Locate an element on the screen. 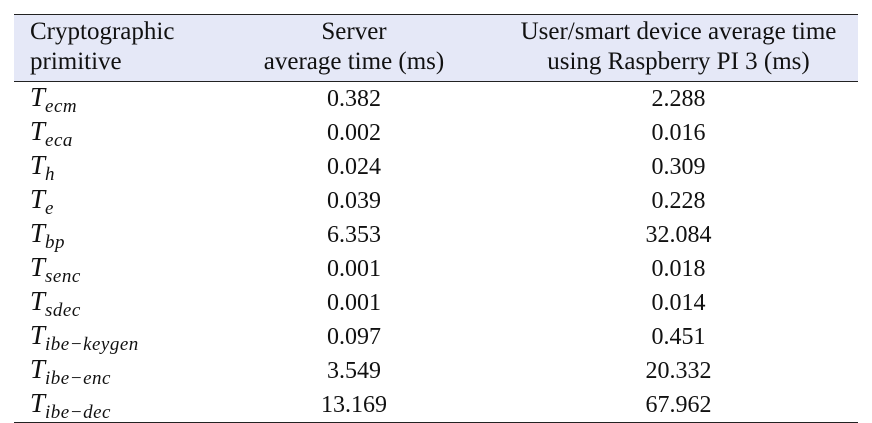 Image resolution: width=872 pixels, height=423 pixels. cell-server-time: 6.353 is located at coordinates (354, 234).